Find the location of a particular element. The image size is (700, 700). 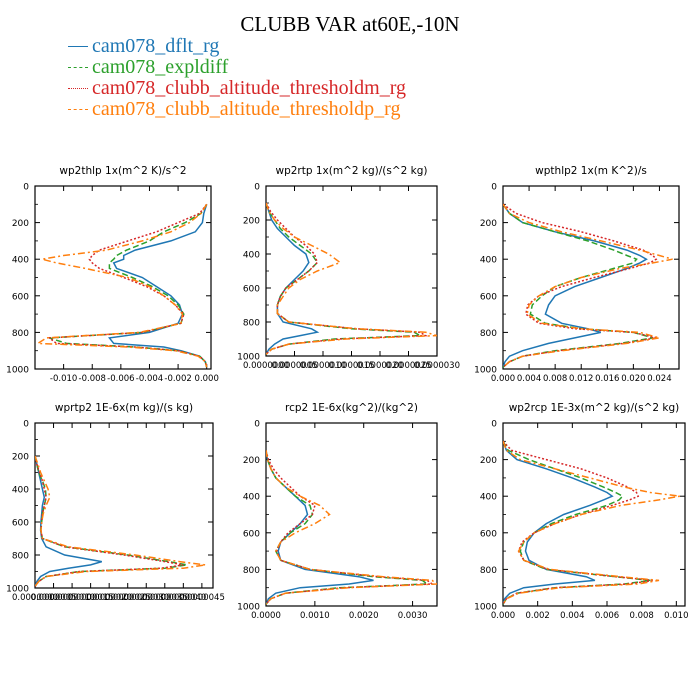

panel-title: wpthlp2 1x(m K^2)/s is located at coordinates (591, 171).